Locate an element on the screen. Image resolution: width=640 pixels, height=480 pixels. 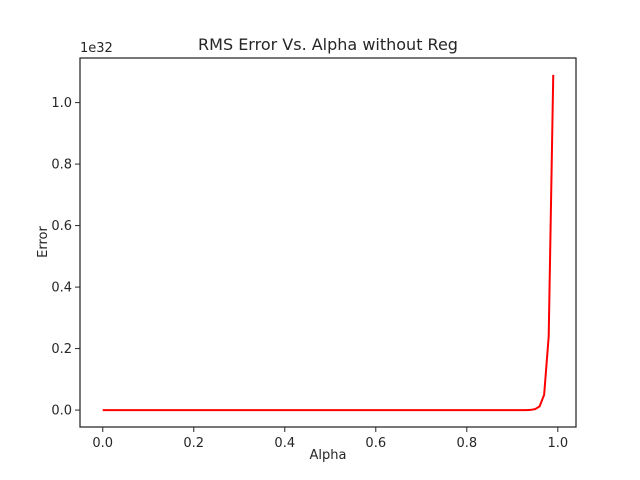
y-tick-label: 0.4 is located at coordinates (61, 288).